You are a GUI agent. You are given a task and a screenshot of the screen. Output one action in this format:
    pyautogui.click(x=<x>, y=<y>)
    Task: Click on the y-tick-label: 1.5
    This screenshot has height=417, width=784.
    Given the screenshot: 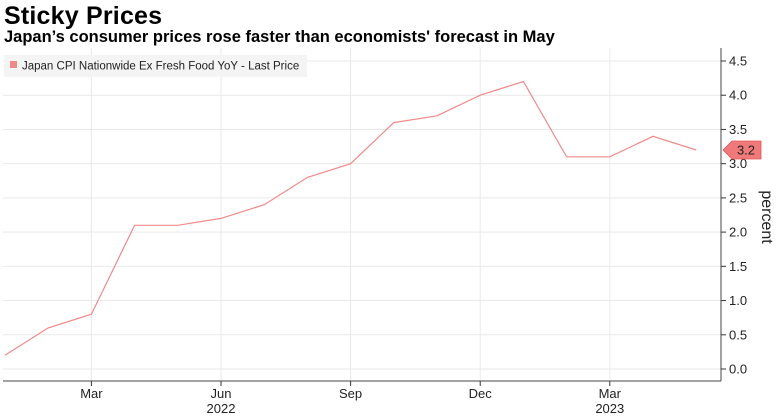 What is the action you would take?
    pyautogui.click(x=738, y=266)
    